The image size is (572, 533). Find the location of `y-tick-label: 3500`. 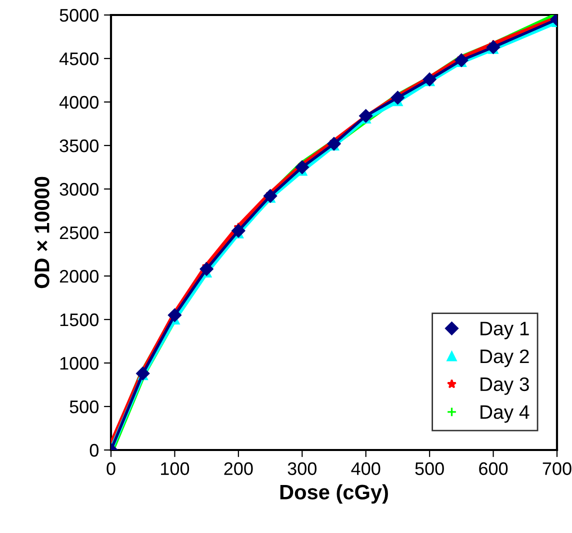

y-tick-label: 3500 is located at coordinates (79, 145).